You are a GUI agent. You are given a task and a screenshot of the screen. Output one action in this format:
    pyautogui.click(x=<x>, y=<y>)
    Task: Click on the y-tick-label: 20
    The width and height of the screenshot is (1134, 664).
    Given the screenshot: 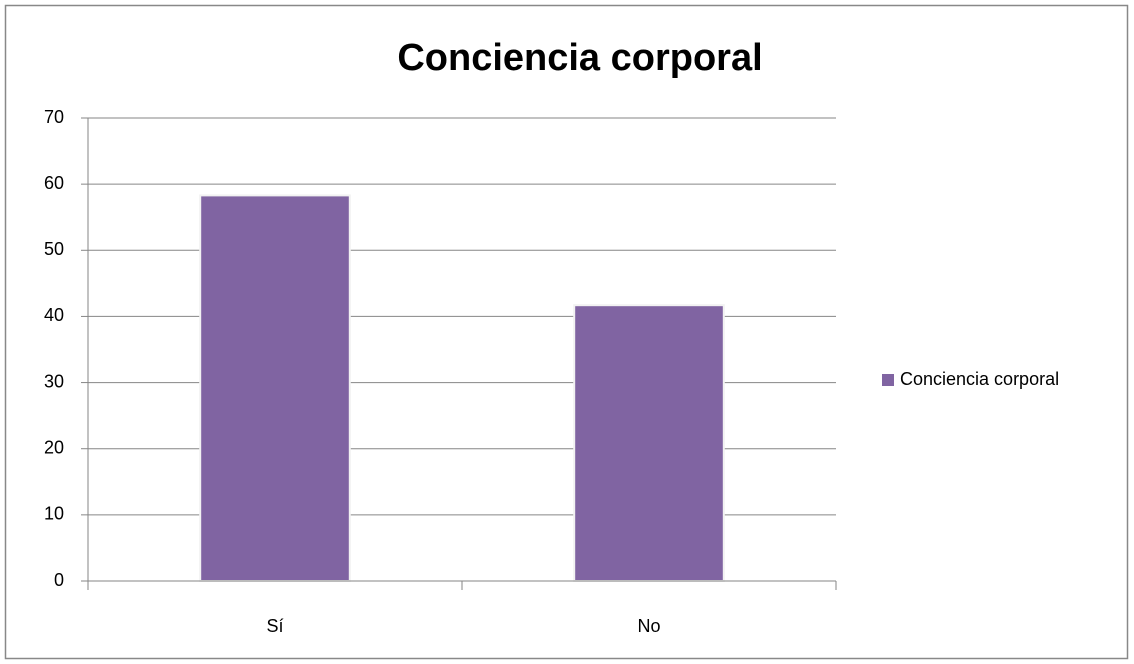 What is the action you would take?
    pyautogui.click(x=54, y=447)
    